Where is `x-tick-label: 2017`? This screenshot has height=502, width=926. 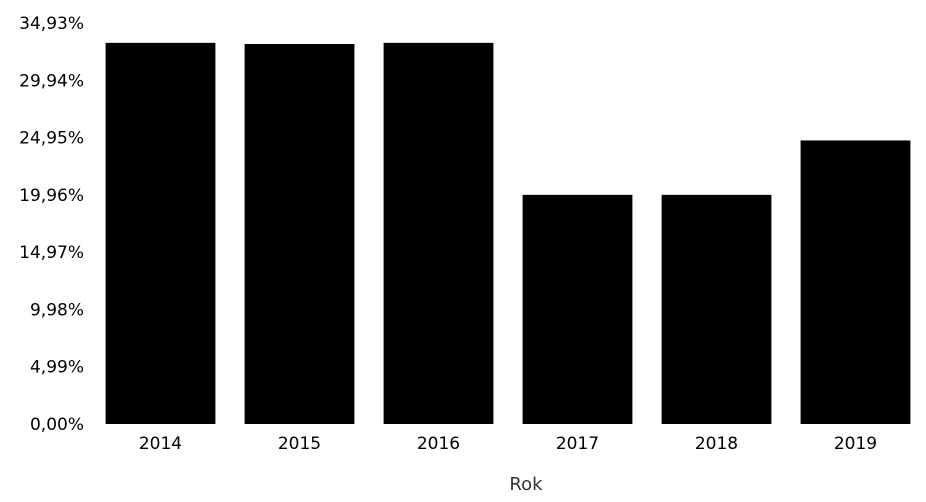 x-tick-label: 2017 is located at coordinates (577, 444).